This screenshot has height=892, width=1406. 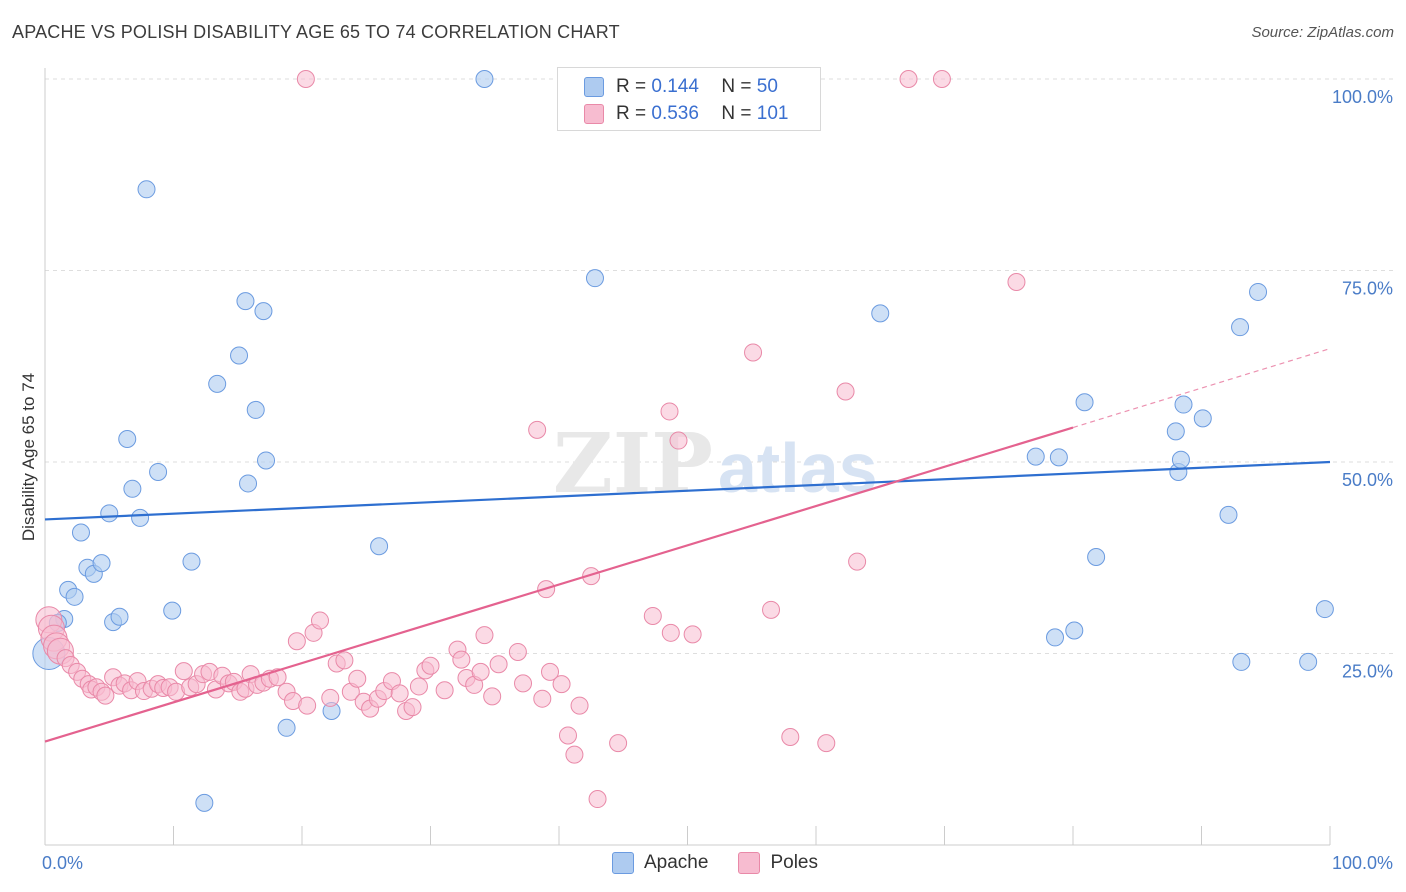 What do you see at coordinates (749, 863) in the screenshot?
I see `series-legend-swatch-poles` at bounding box center [749, 863].